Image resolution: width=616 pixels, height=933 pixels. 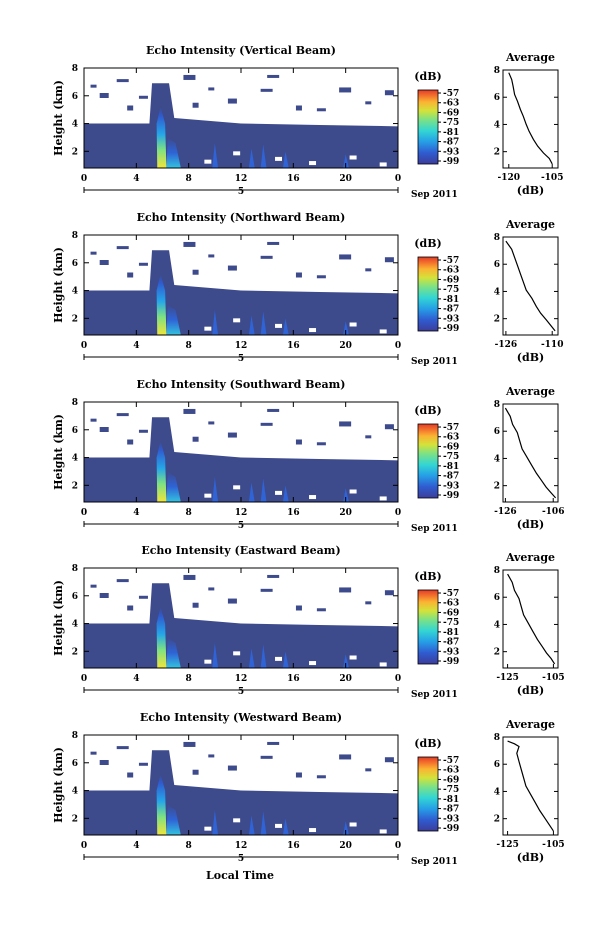 I want to click on y-tick-label: 4, so click(x=75, y=459).